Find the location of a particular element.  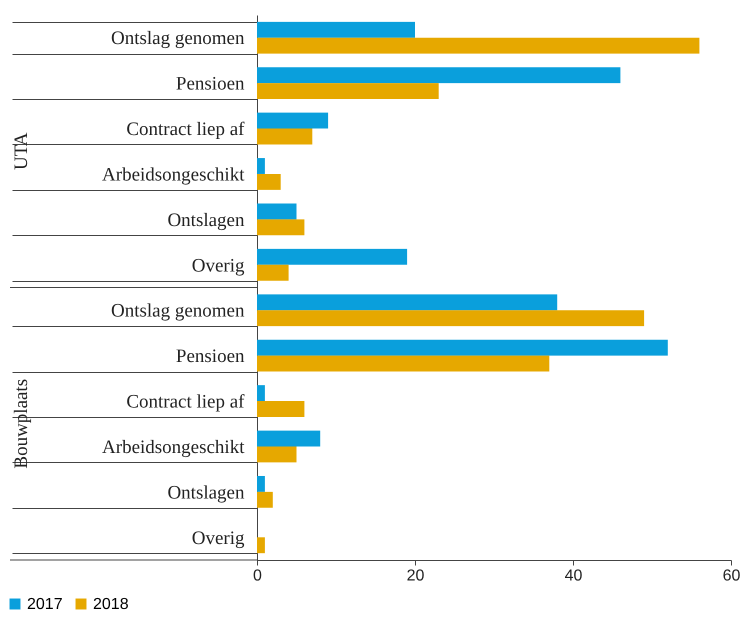

text: Bouwplaats is located at coordinates (21, 423).